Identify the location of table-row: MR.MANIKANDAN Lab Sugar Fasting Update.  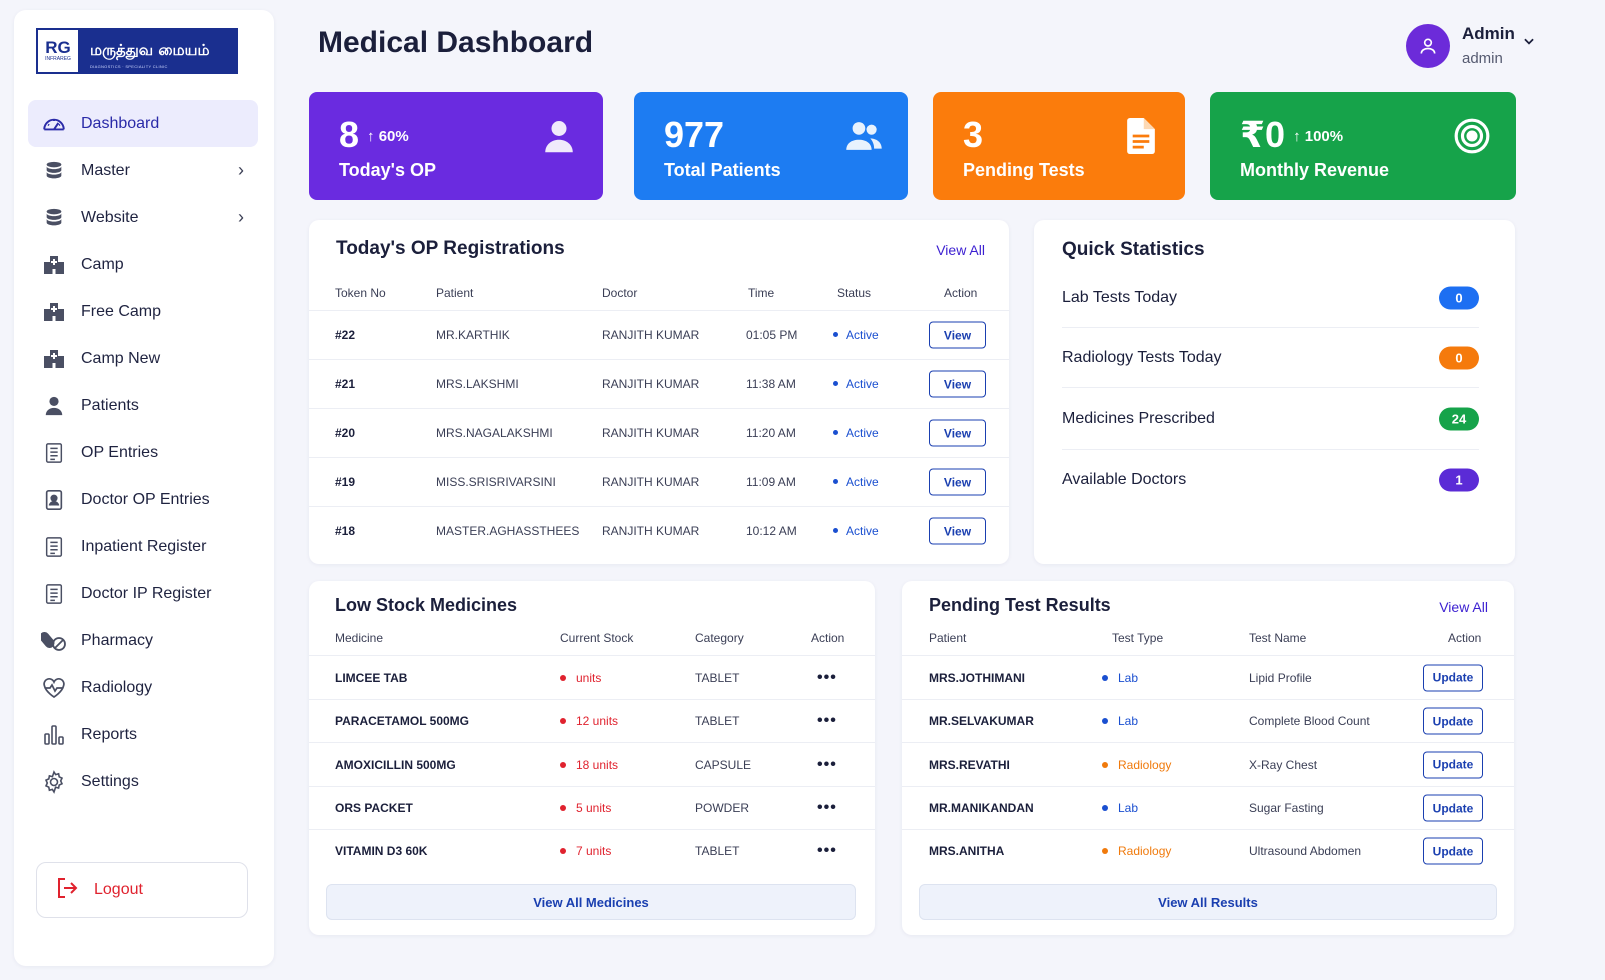
(1208, 807).